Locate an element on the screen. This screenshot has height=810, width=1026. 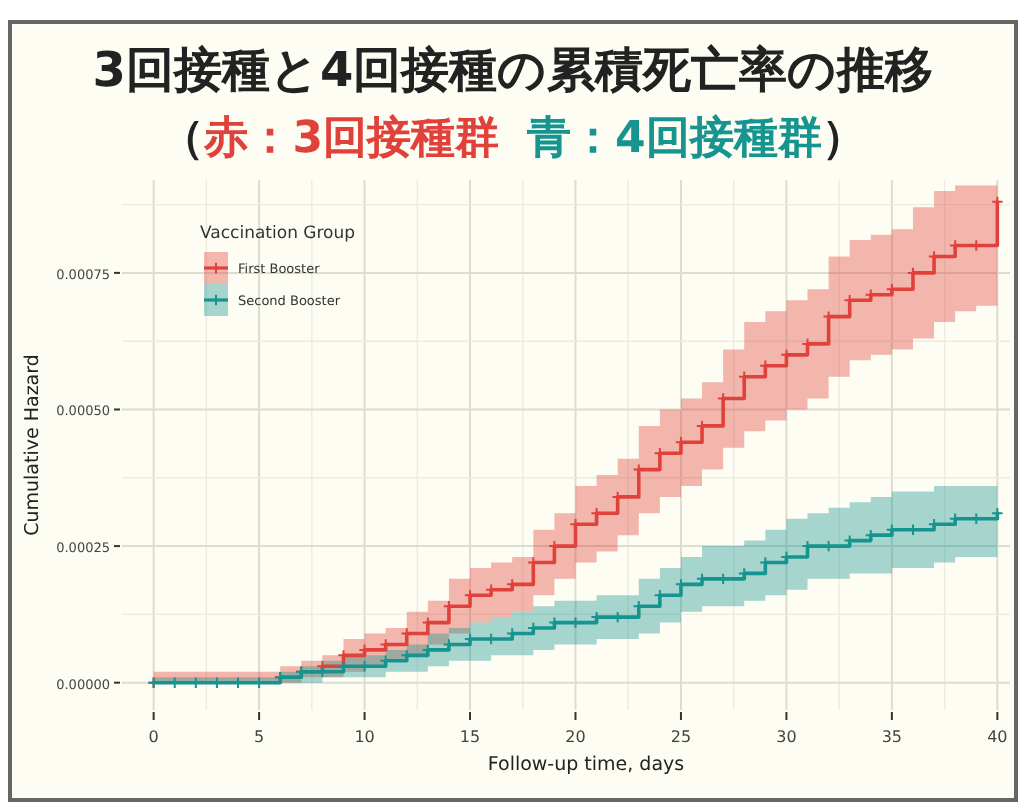
chart-title: 3回接種と4回接種の累積死亡率の推移 is located at coordinates (513, 70).